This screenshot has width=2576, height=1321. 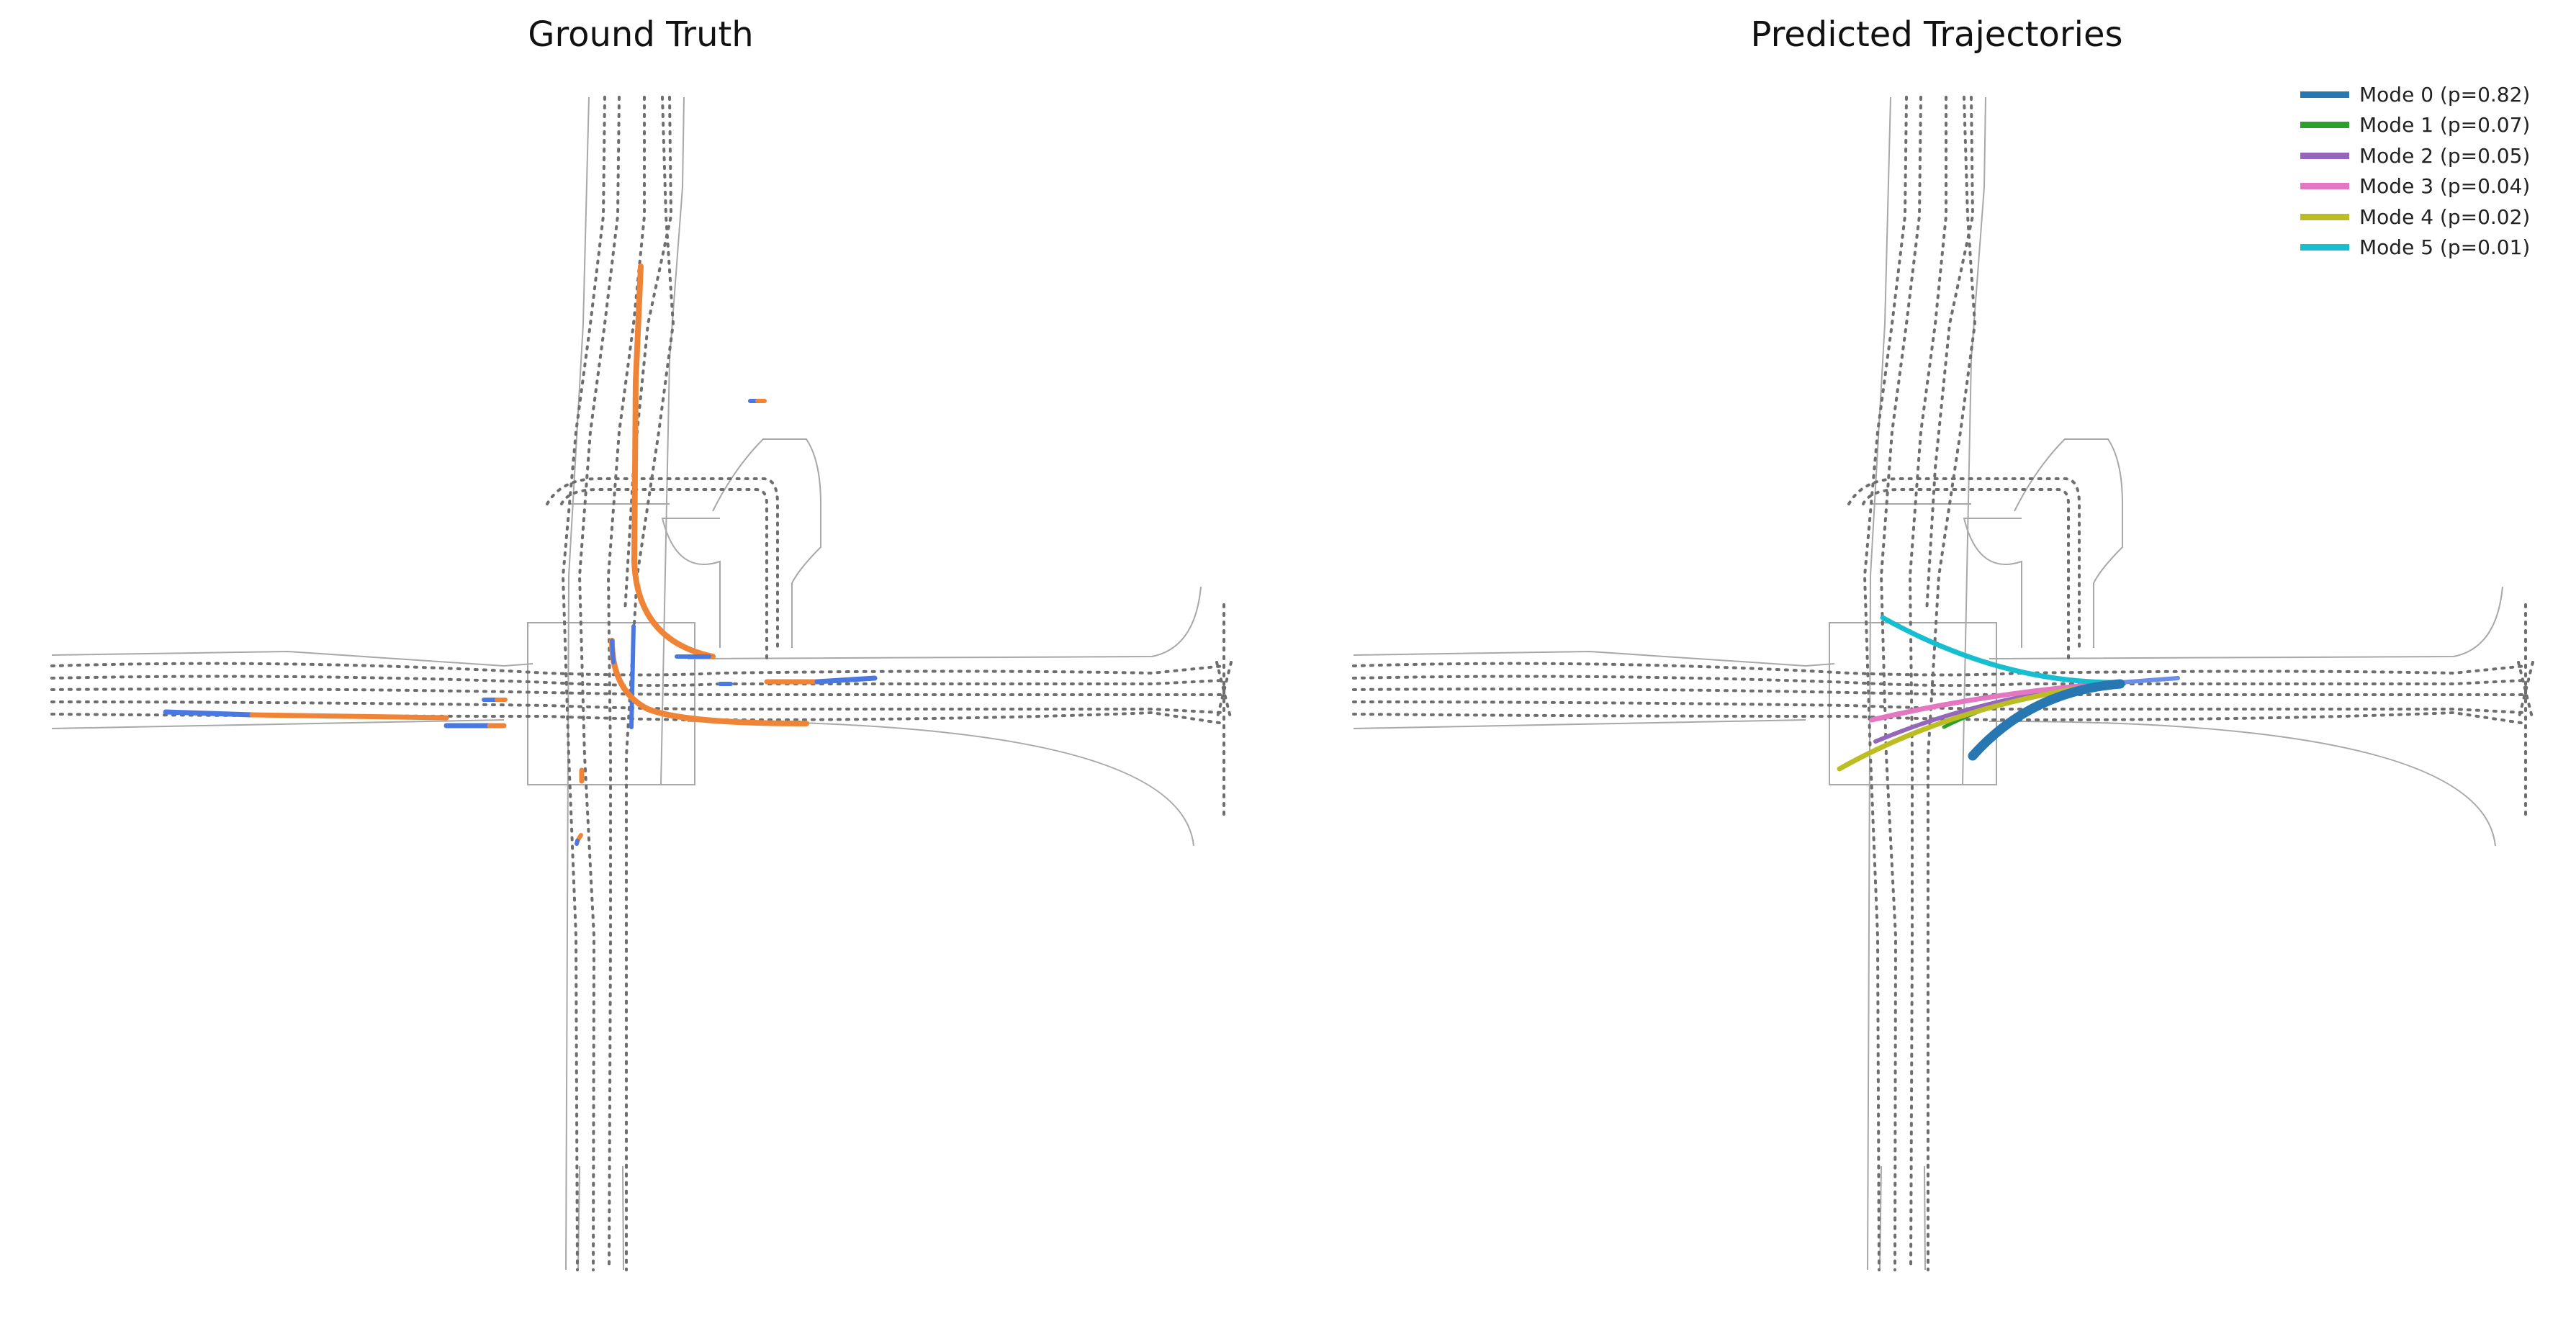 I want to click on legend-item-mode-2: Mode 2 (p=0.05), so click(x=2415, y=155).